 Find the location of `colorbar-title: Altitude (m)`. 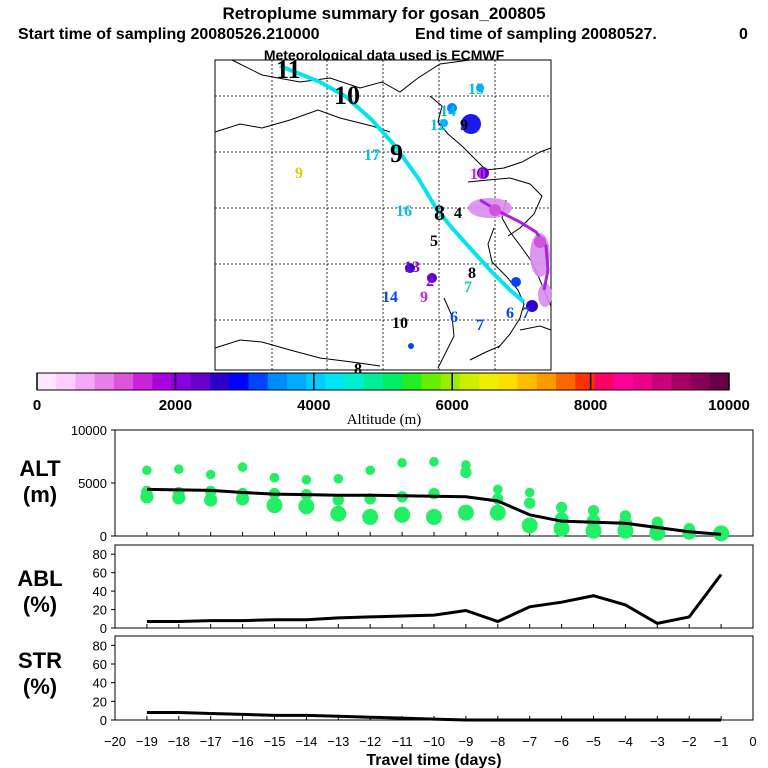

colorbar-title: Altitude (m) is located at coordinates (384, 420).